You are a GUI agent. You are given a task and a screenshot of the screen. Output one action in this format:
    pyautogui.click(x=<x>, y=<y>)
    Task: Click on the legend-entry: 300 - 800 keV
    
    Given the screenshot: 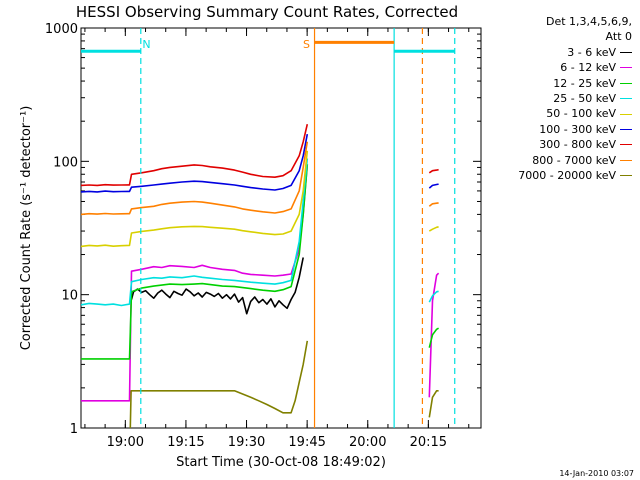 What is the action you would take?
    pyautogui.click(x=558, y=144)
    